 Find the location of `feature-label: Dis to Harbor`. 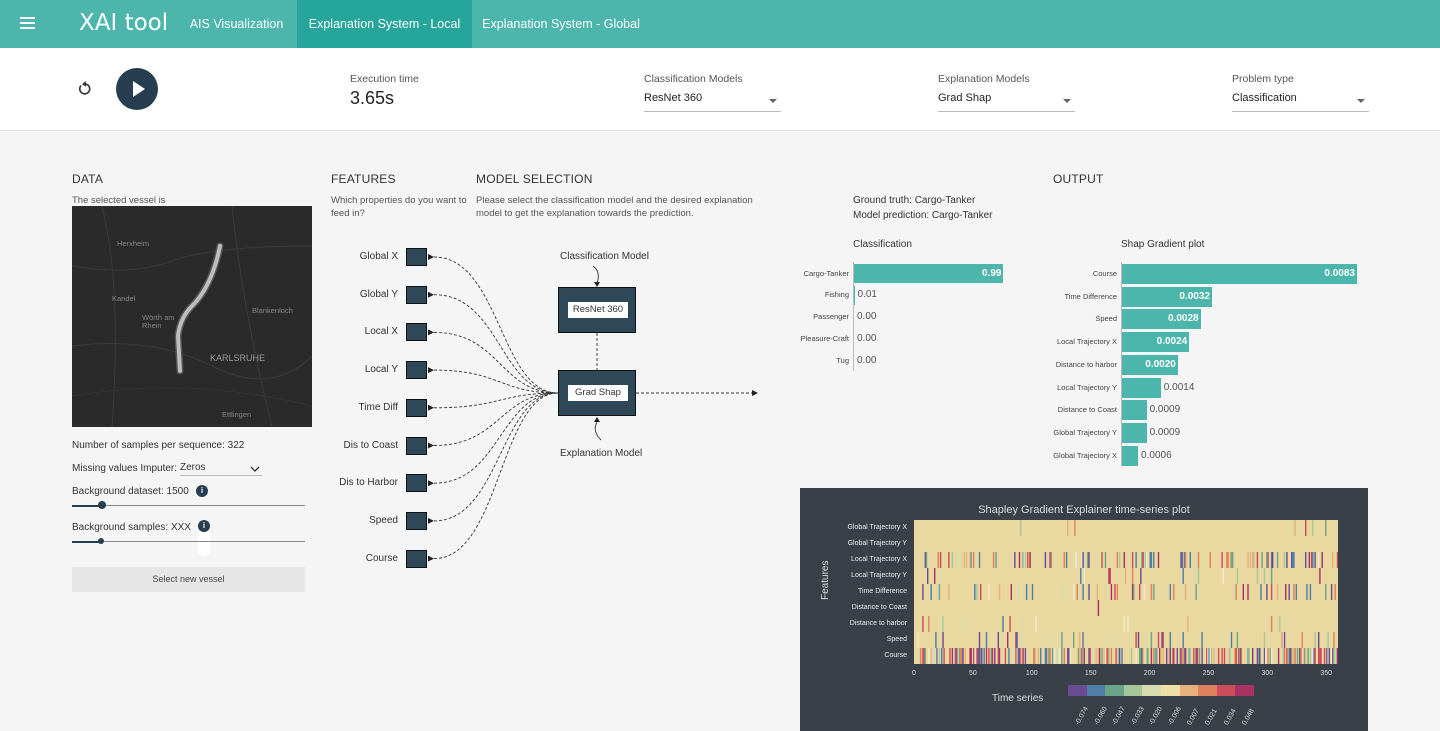

feature-label: Dis to Harbor is located at coordinates (368, 483).